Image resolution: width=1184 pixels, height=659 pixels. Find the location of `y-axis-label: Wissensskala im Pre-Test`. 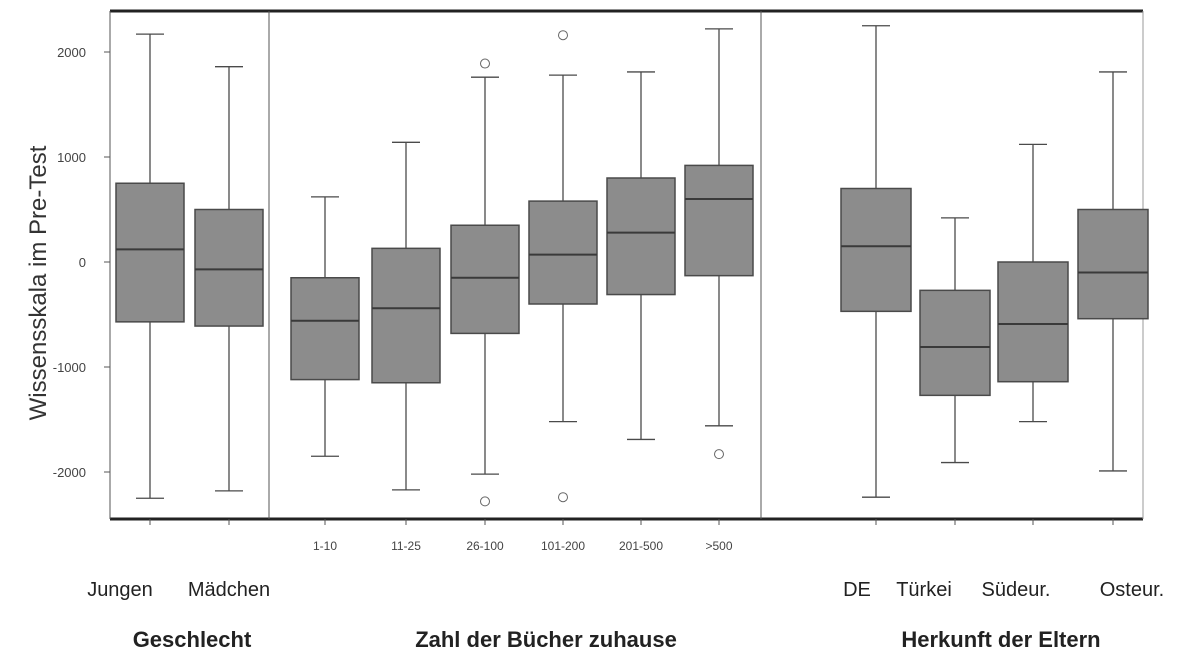

y-axis-label: Wissensskala im Pre-Test is located at coordinates (38, 282).